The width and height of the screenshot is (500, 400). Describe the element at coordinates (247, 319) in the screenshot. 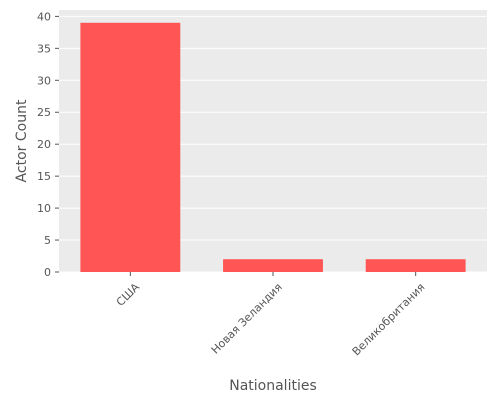

I see `x-tick-label: Новая Зеландия` at that location.